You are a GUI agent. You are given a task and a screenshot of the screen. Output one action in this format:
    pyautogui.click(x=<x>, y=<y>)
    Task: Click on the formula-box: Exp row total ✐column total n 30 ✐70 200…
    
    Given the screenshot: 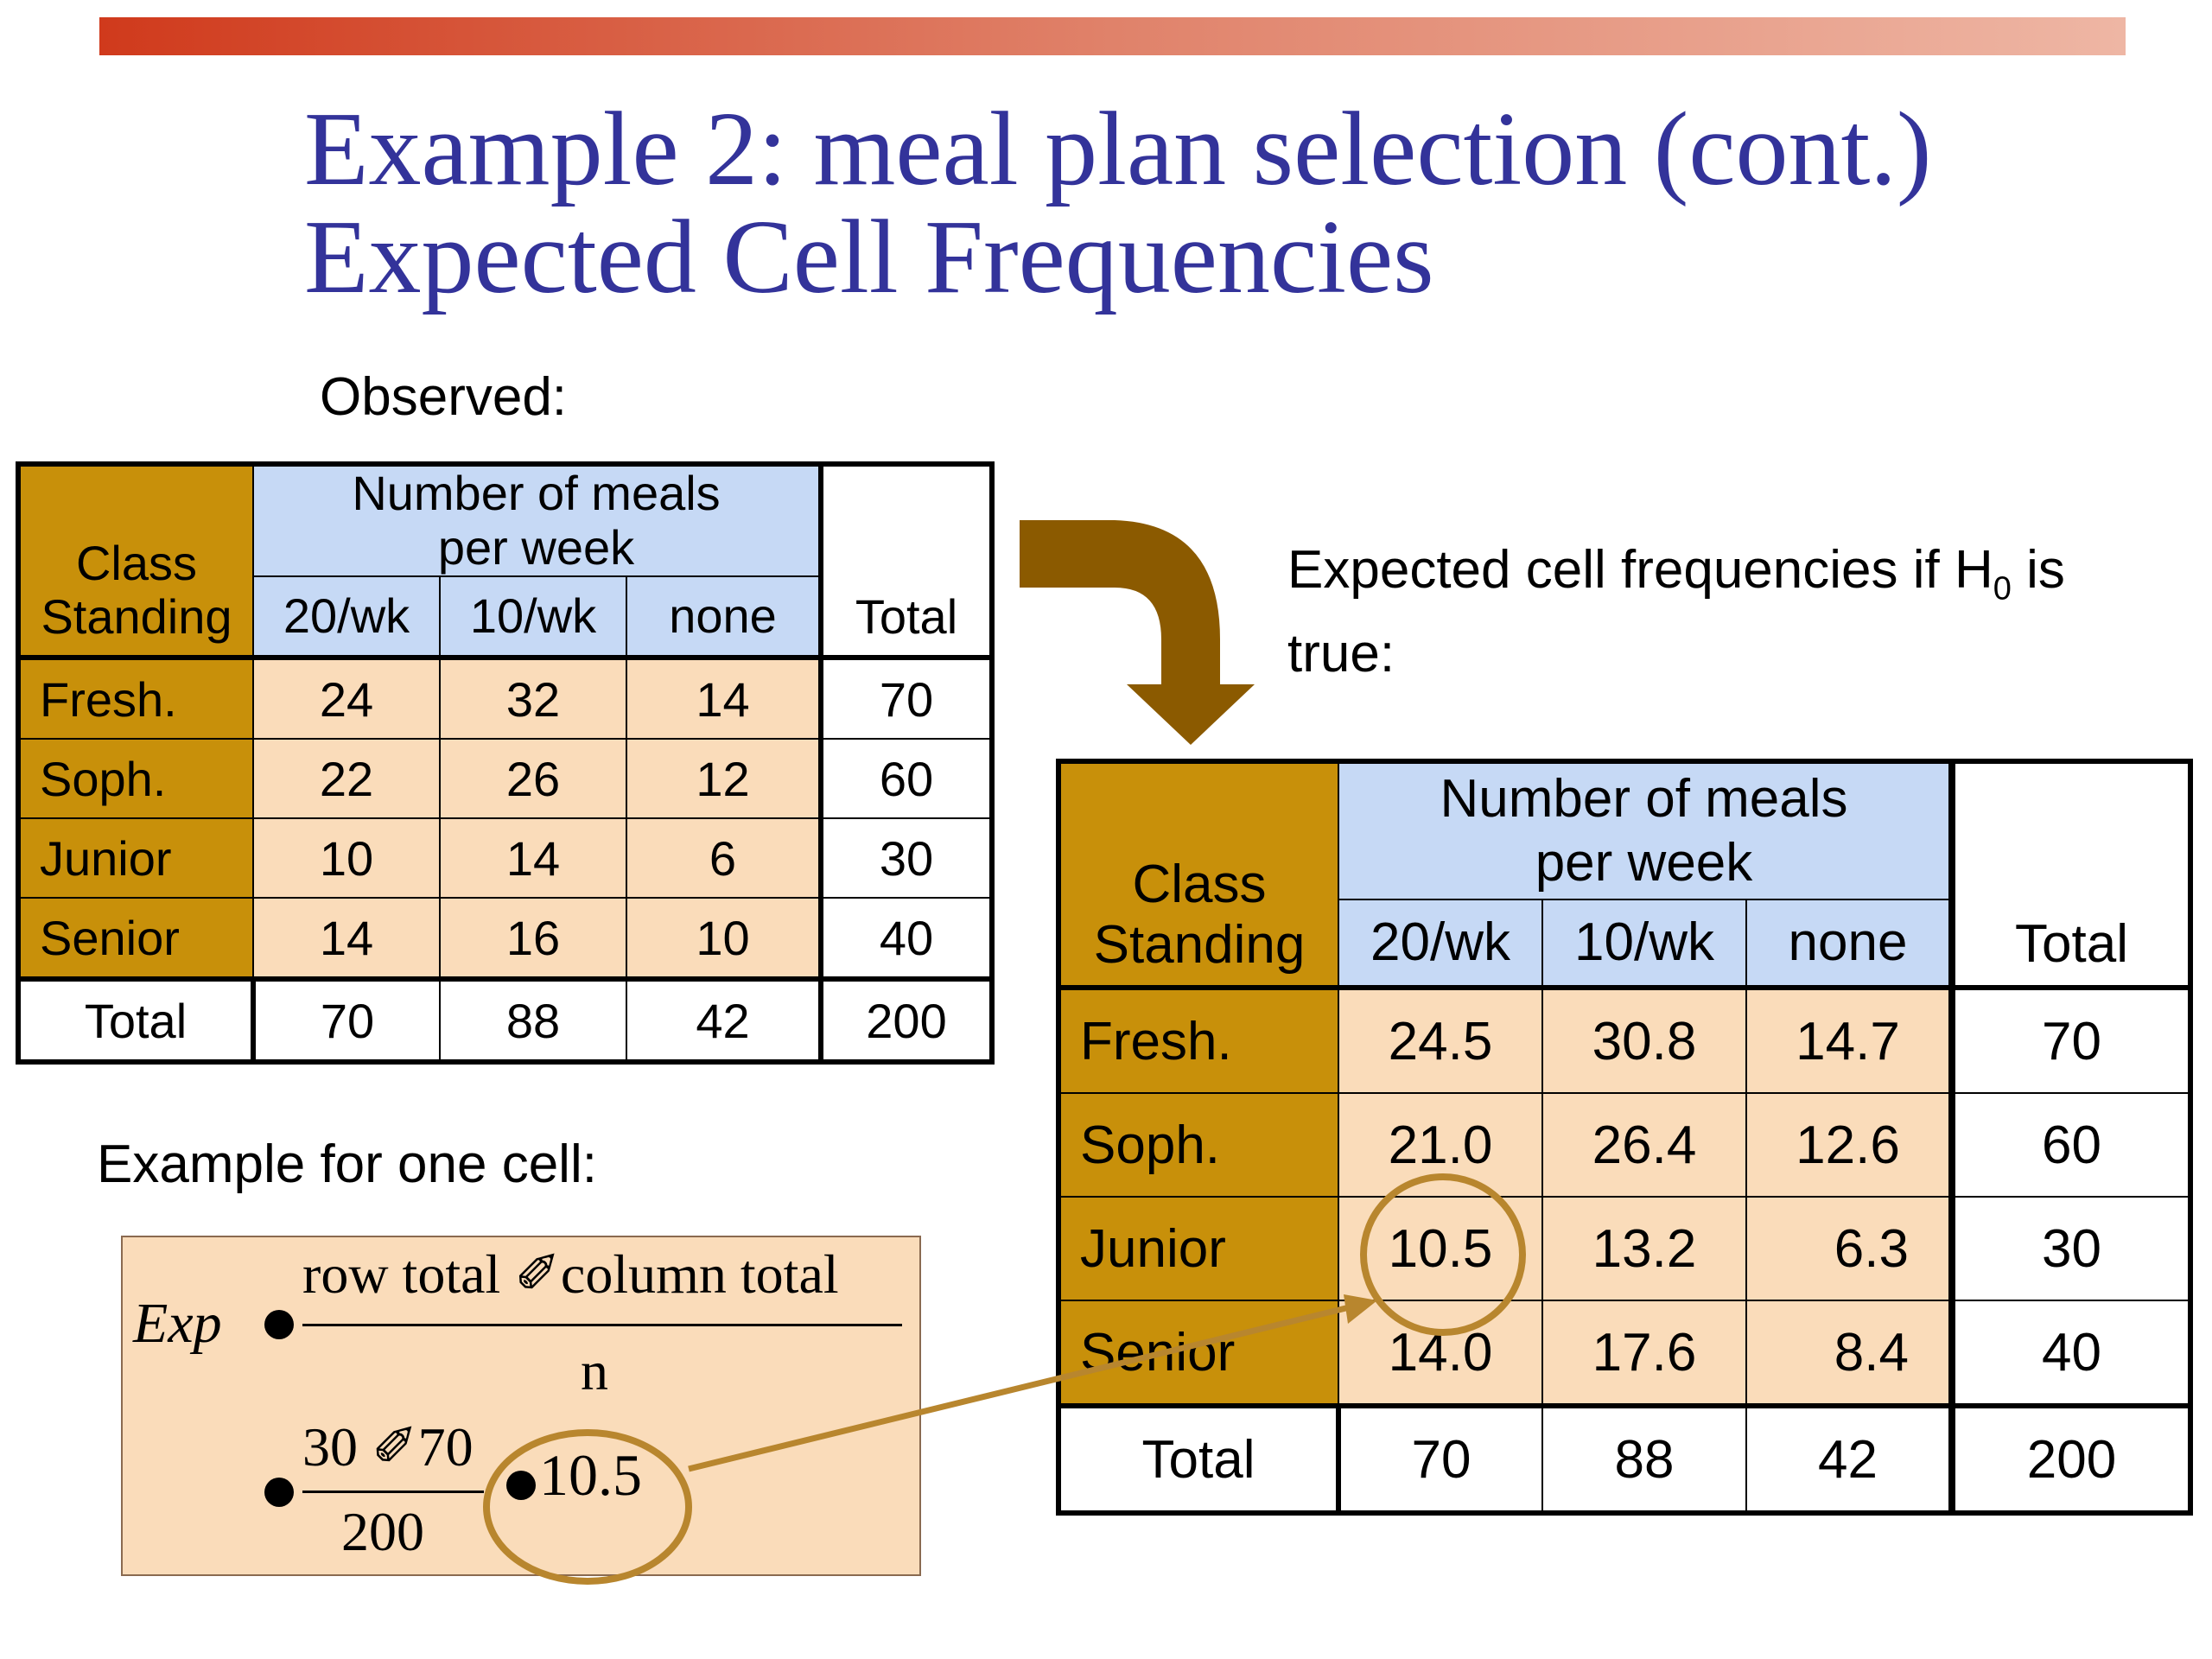 What is the action you would take?
    pyautogui.click(x=521, y=1406)
    